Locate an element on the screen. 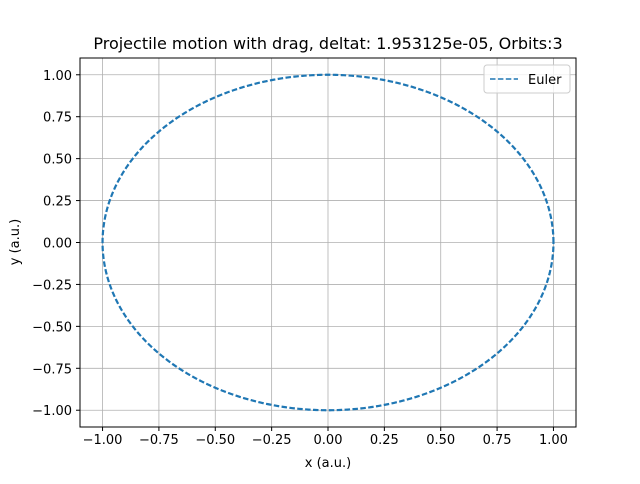  x-tick-label: 0.00 is located at coordinates (328, 440).